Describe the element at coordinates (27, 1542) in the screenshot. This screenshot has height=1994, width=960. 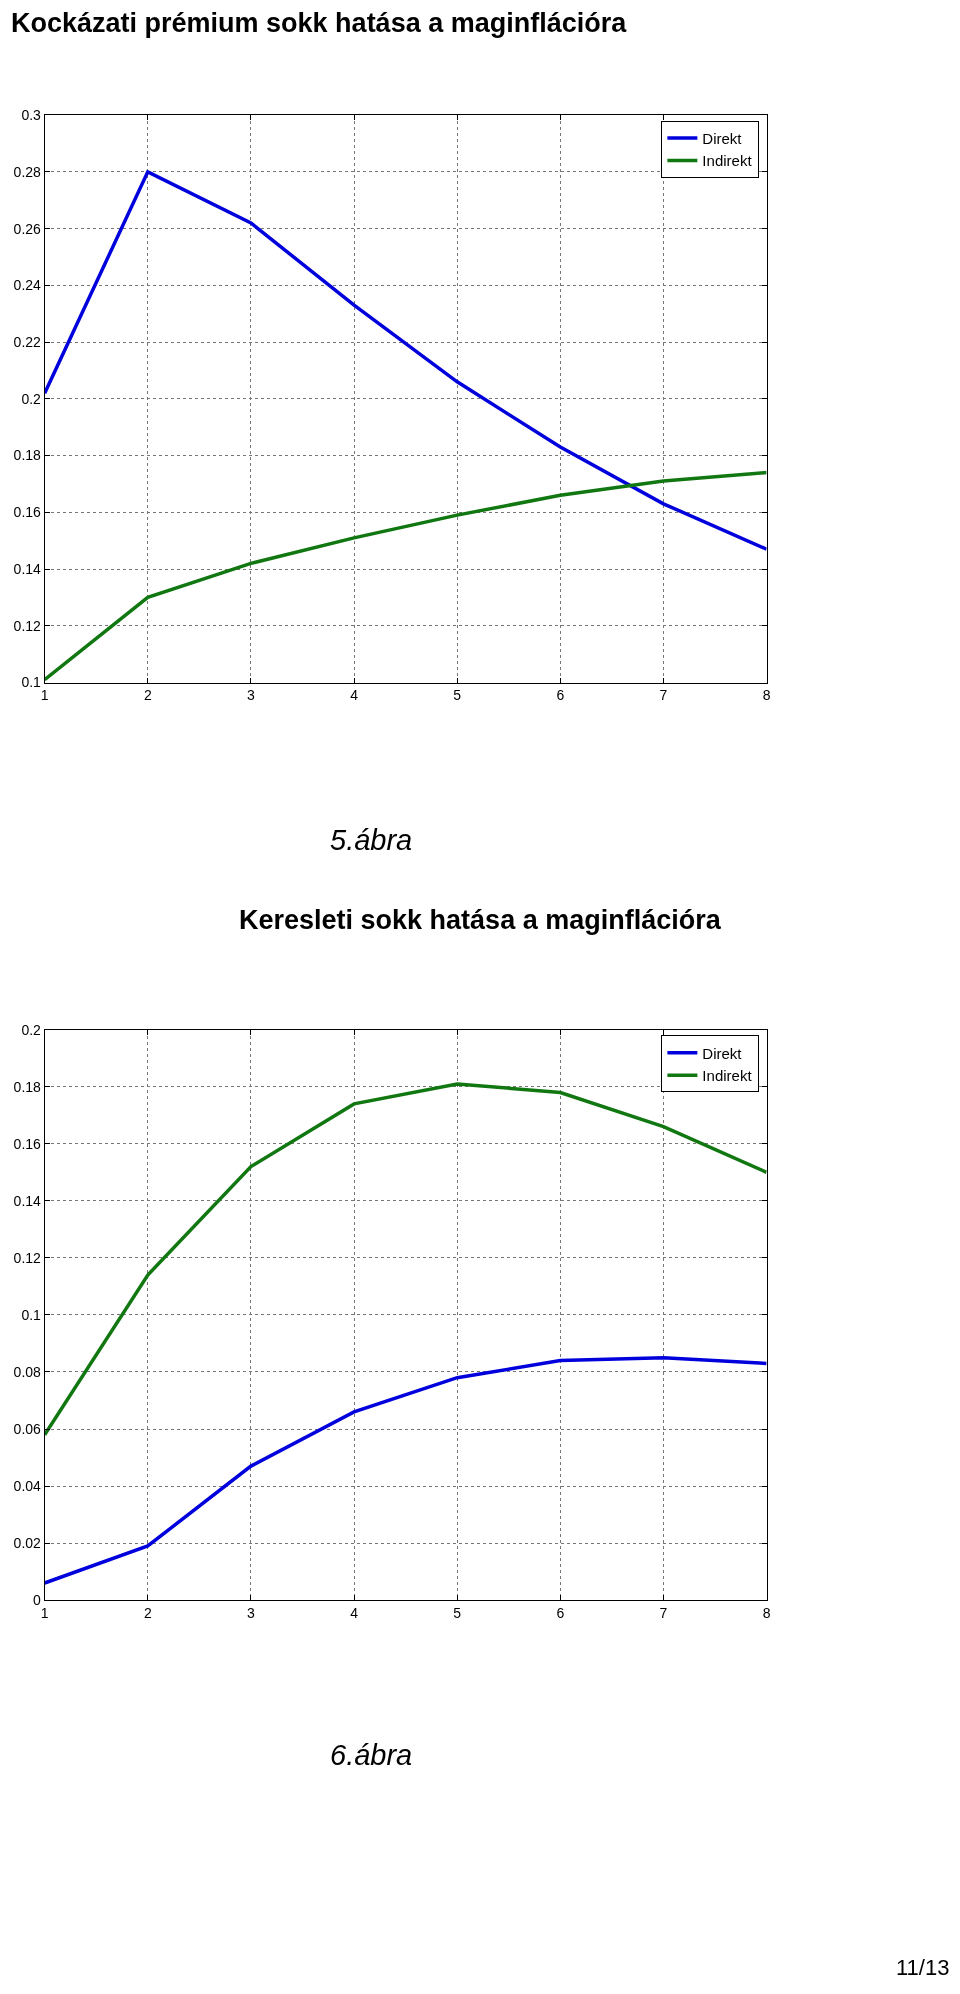
I see `y-tick-label: 0.02` at that location.